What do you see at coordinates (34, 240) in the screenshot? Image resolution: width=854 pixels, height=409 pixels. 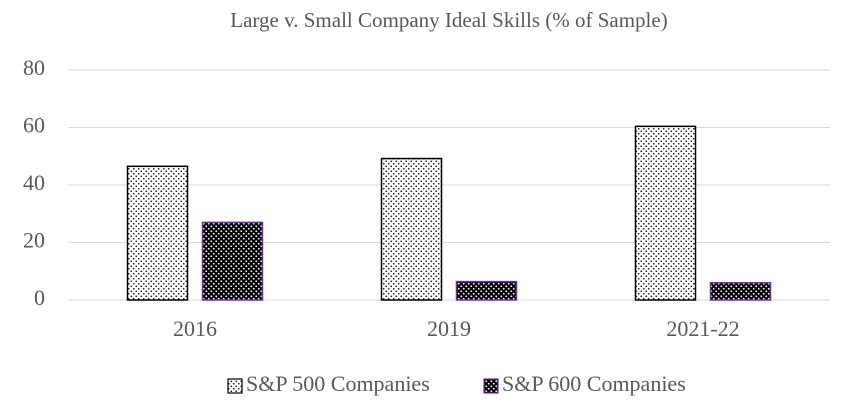 I see `y-tick-label: 20` at bounding box center [34, 240].